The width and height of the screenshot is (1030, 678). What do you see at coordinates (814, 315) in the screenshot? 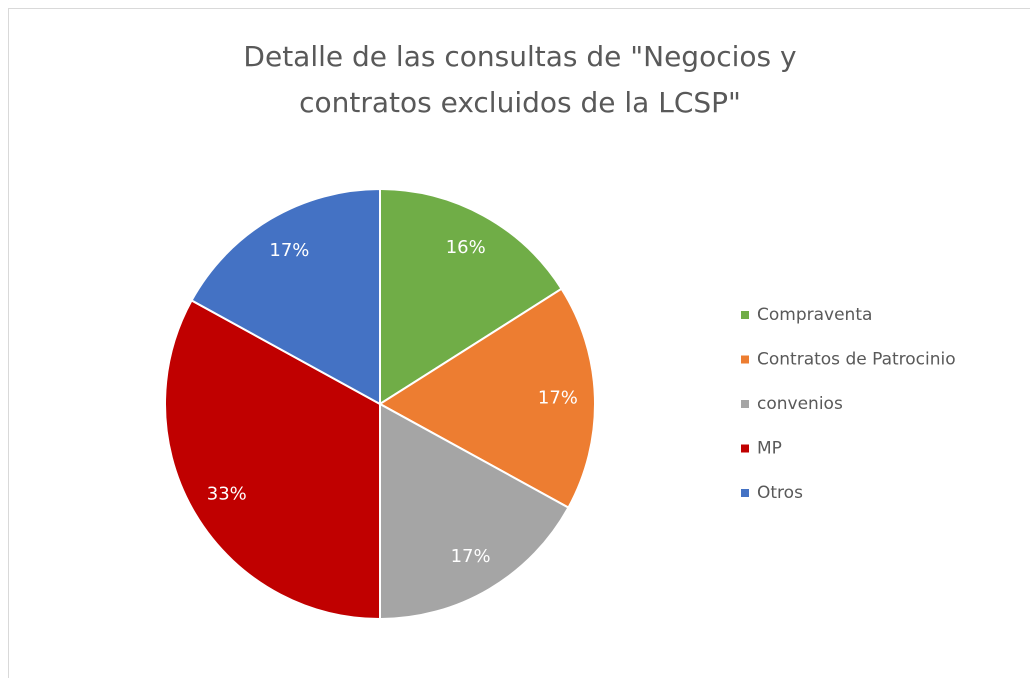
I see `legend-label: Compraventa` at bounding box center [814, 315].